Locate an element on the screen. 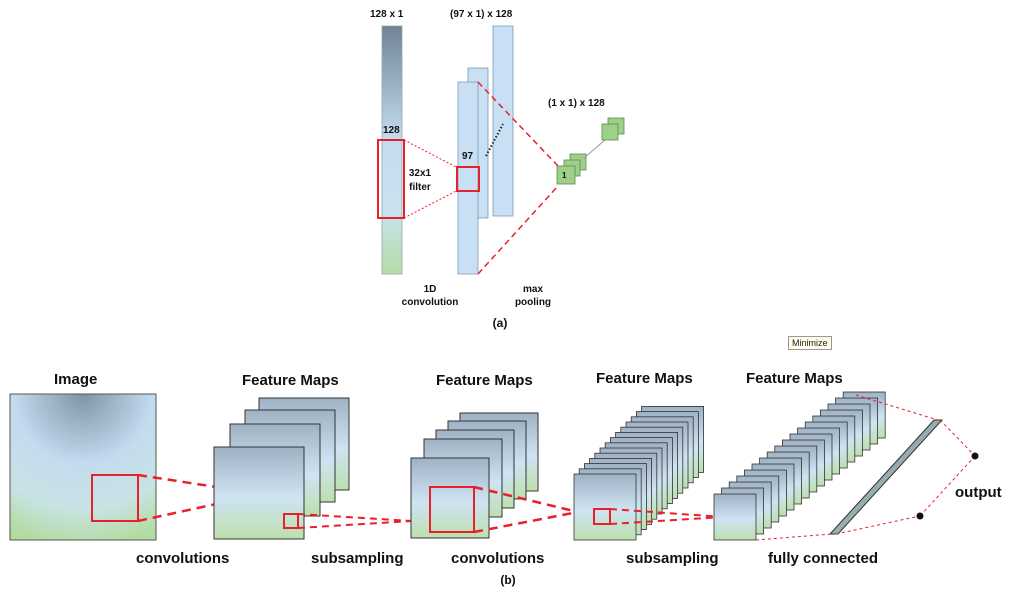 Image resolution: width=1016 pixels, height=596 pixels. fm4-label: Feature Maps is located at coordinates (794, 378).